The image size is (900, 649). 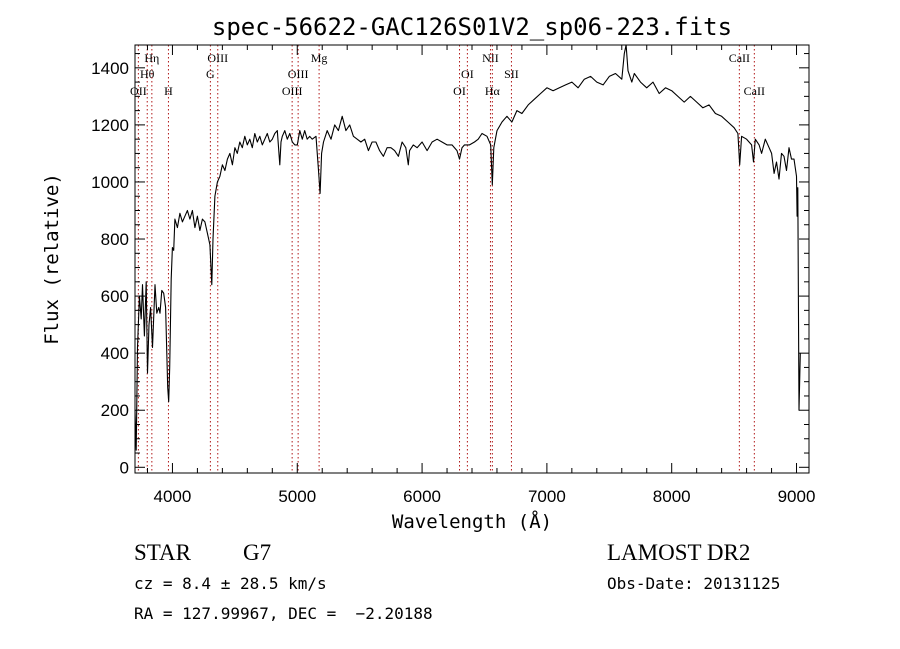 I want to click on chart-title: spec-56622-GAC126S01V2_sp06-223.fits, so click(x=472, y=27).